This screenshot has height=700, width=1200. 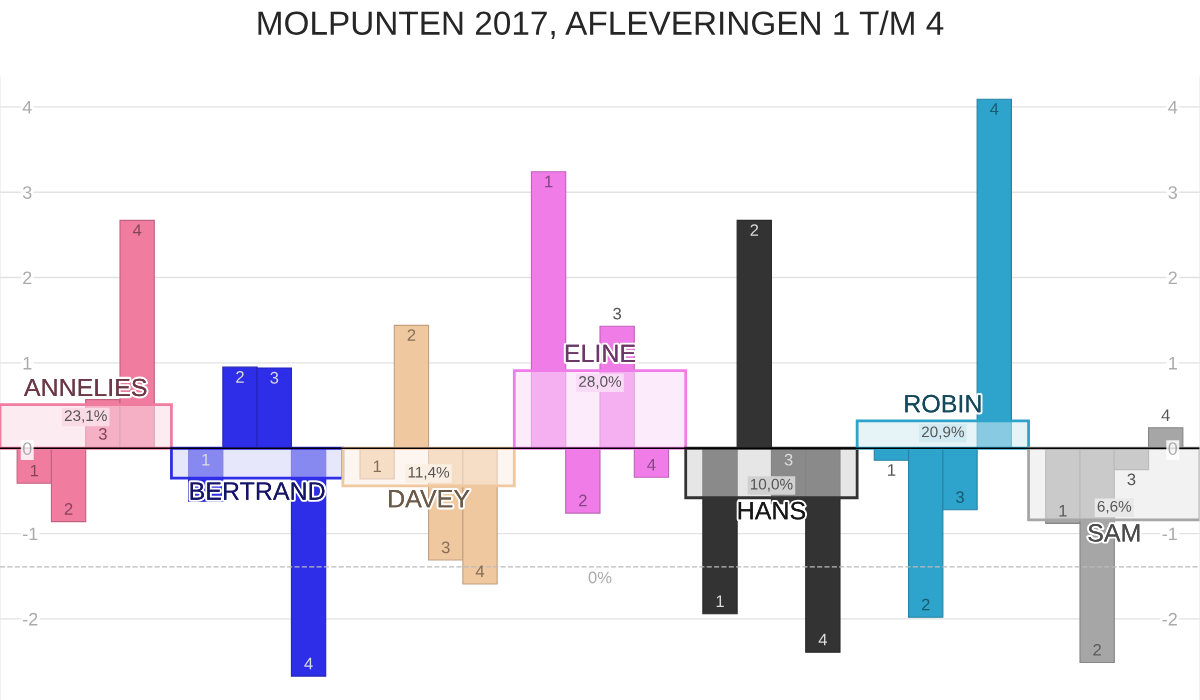 I want to click on y-tick-label: 4, so click(x=27, y=107).